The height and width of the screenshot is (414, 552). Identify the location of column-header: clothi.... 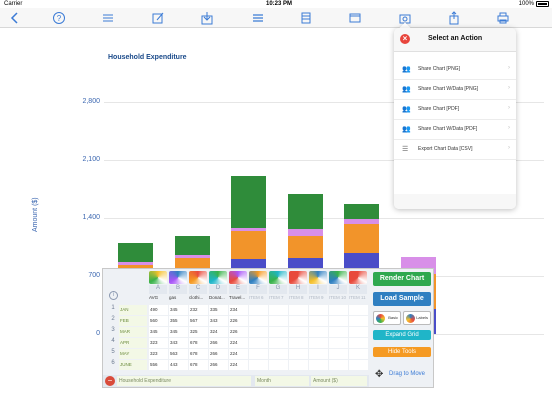
(196, 297).